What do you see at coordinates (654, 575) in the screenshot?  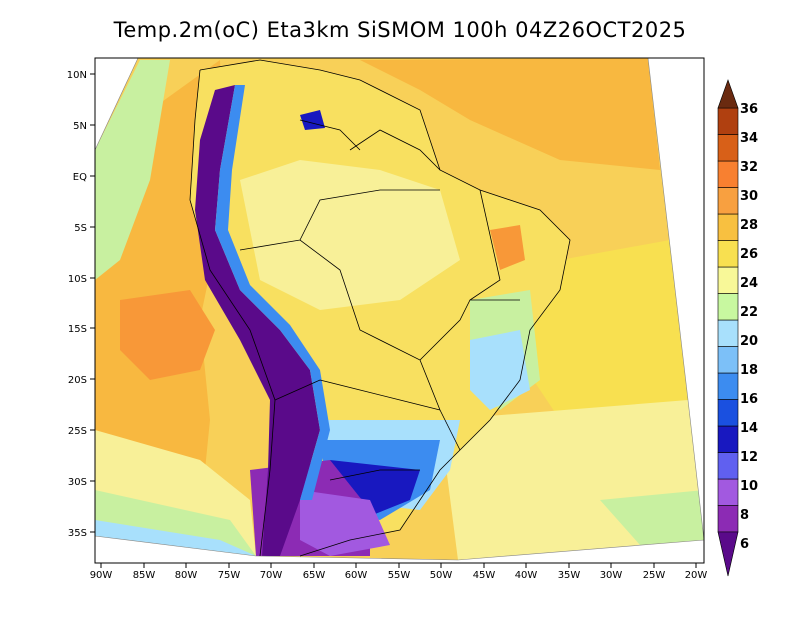 I see `lon-label-25w: 25W` at bounding box center [654, 575].